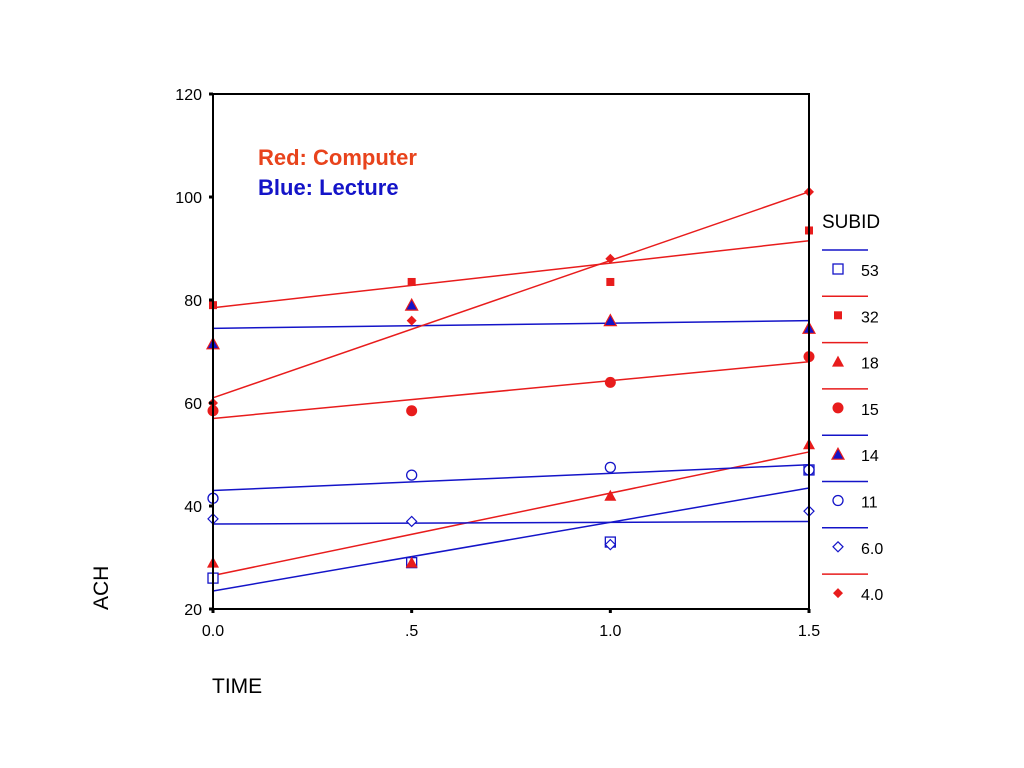  Describe the element at coordinates (193, 507) in the screenshot. I see `y-tick-label: 40` at that location.